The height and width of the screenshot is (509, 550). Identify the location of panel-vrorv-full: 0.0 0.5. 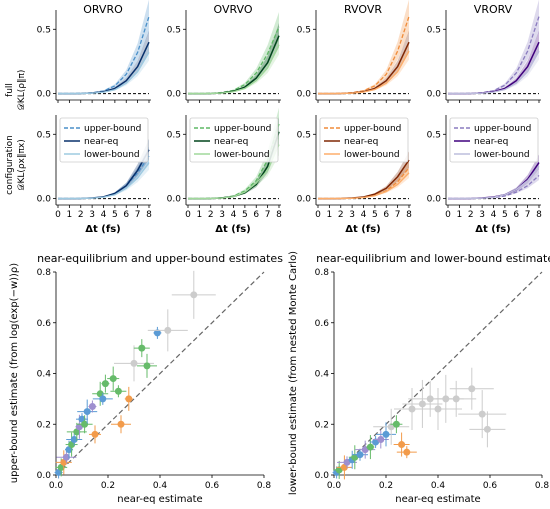
(484, 51).